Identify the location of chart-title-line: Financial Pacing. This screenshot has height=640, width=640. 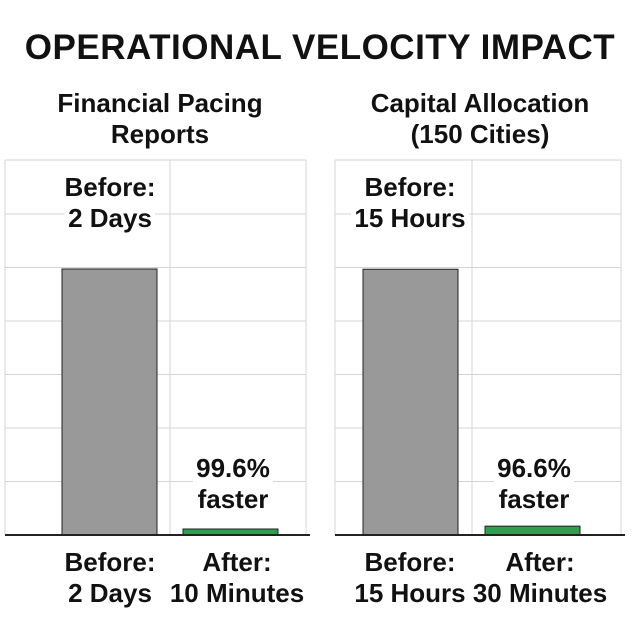
(160, 103).